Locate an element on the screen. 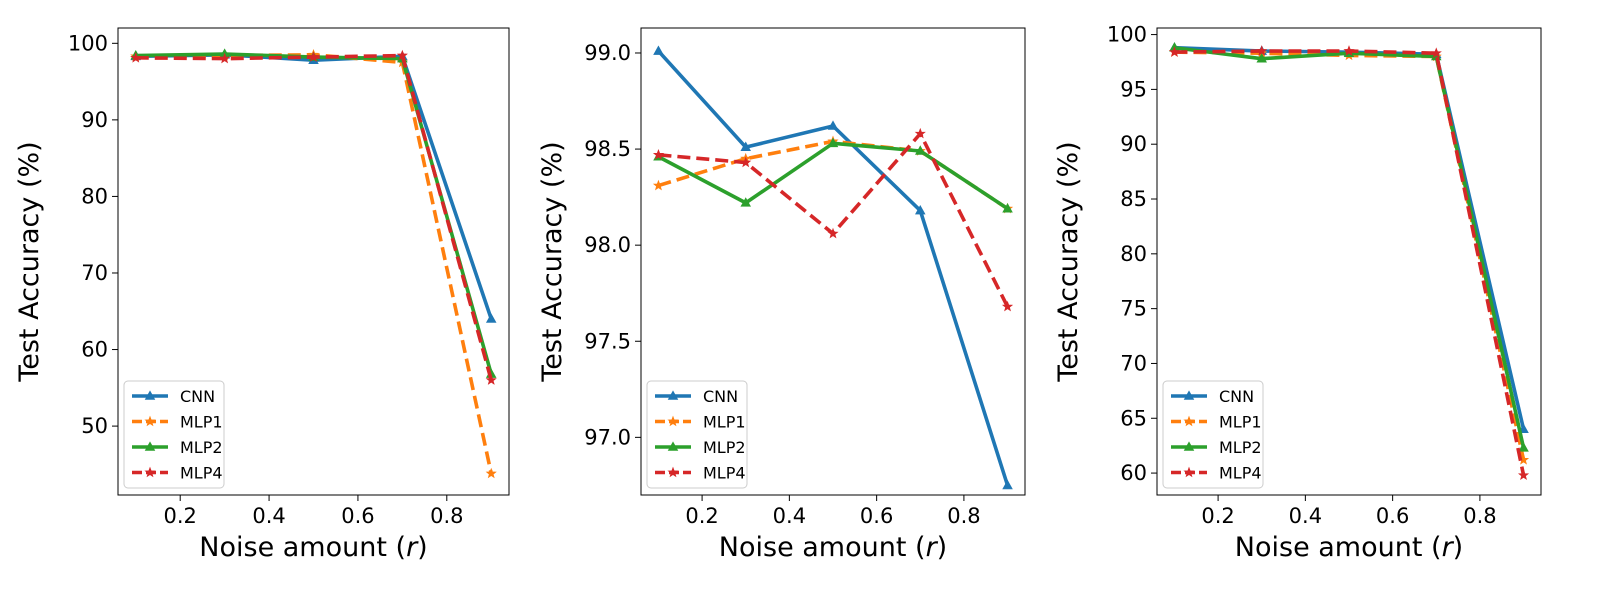 Image resolution: width=1600 pixels, height=600 pixels. y-tick-label: 85 is located at coordinates (1133, 199).